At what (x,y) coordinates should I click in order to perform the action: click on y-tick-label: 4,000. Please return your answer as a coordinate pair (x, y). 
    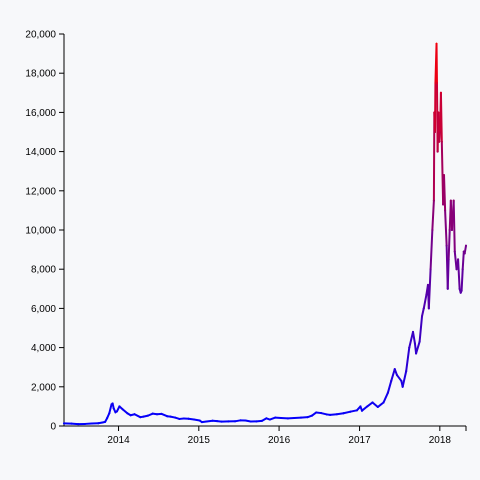
    Looking at the image, I should click on (43, 348).